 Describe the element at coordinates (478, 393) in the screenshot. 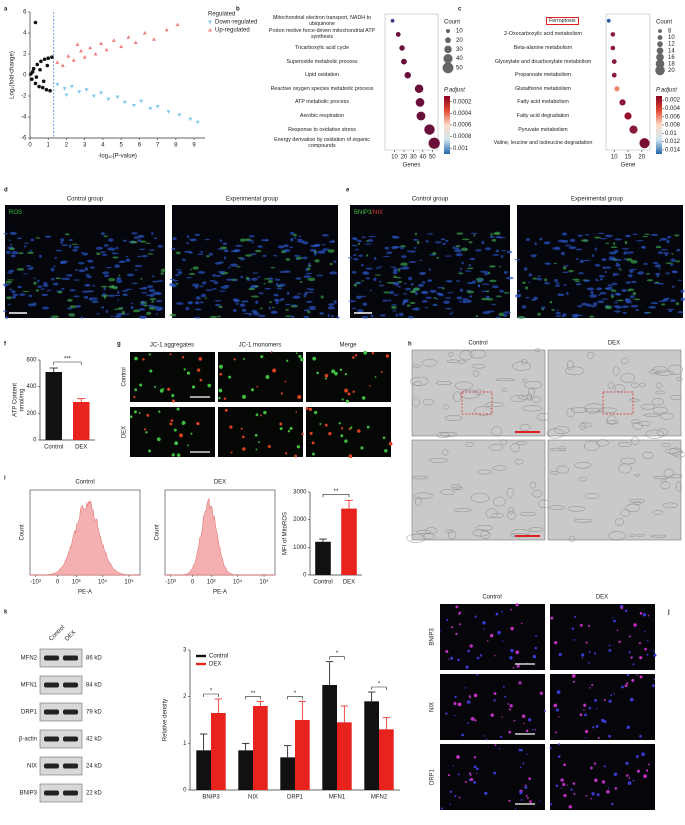

I see `image-frame` at that location.